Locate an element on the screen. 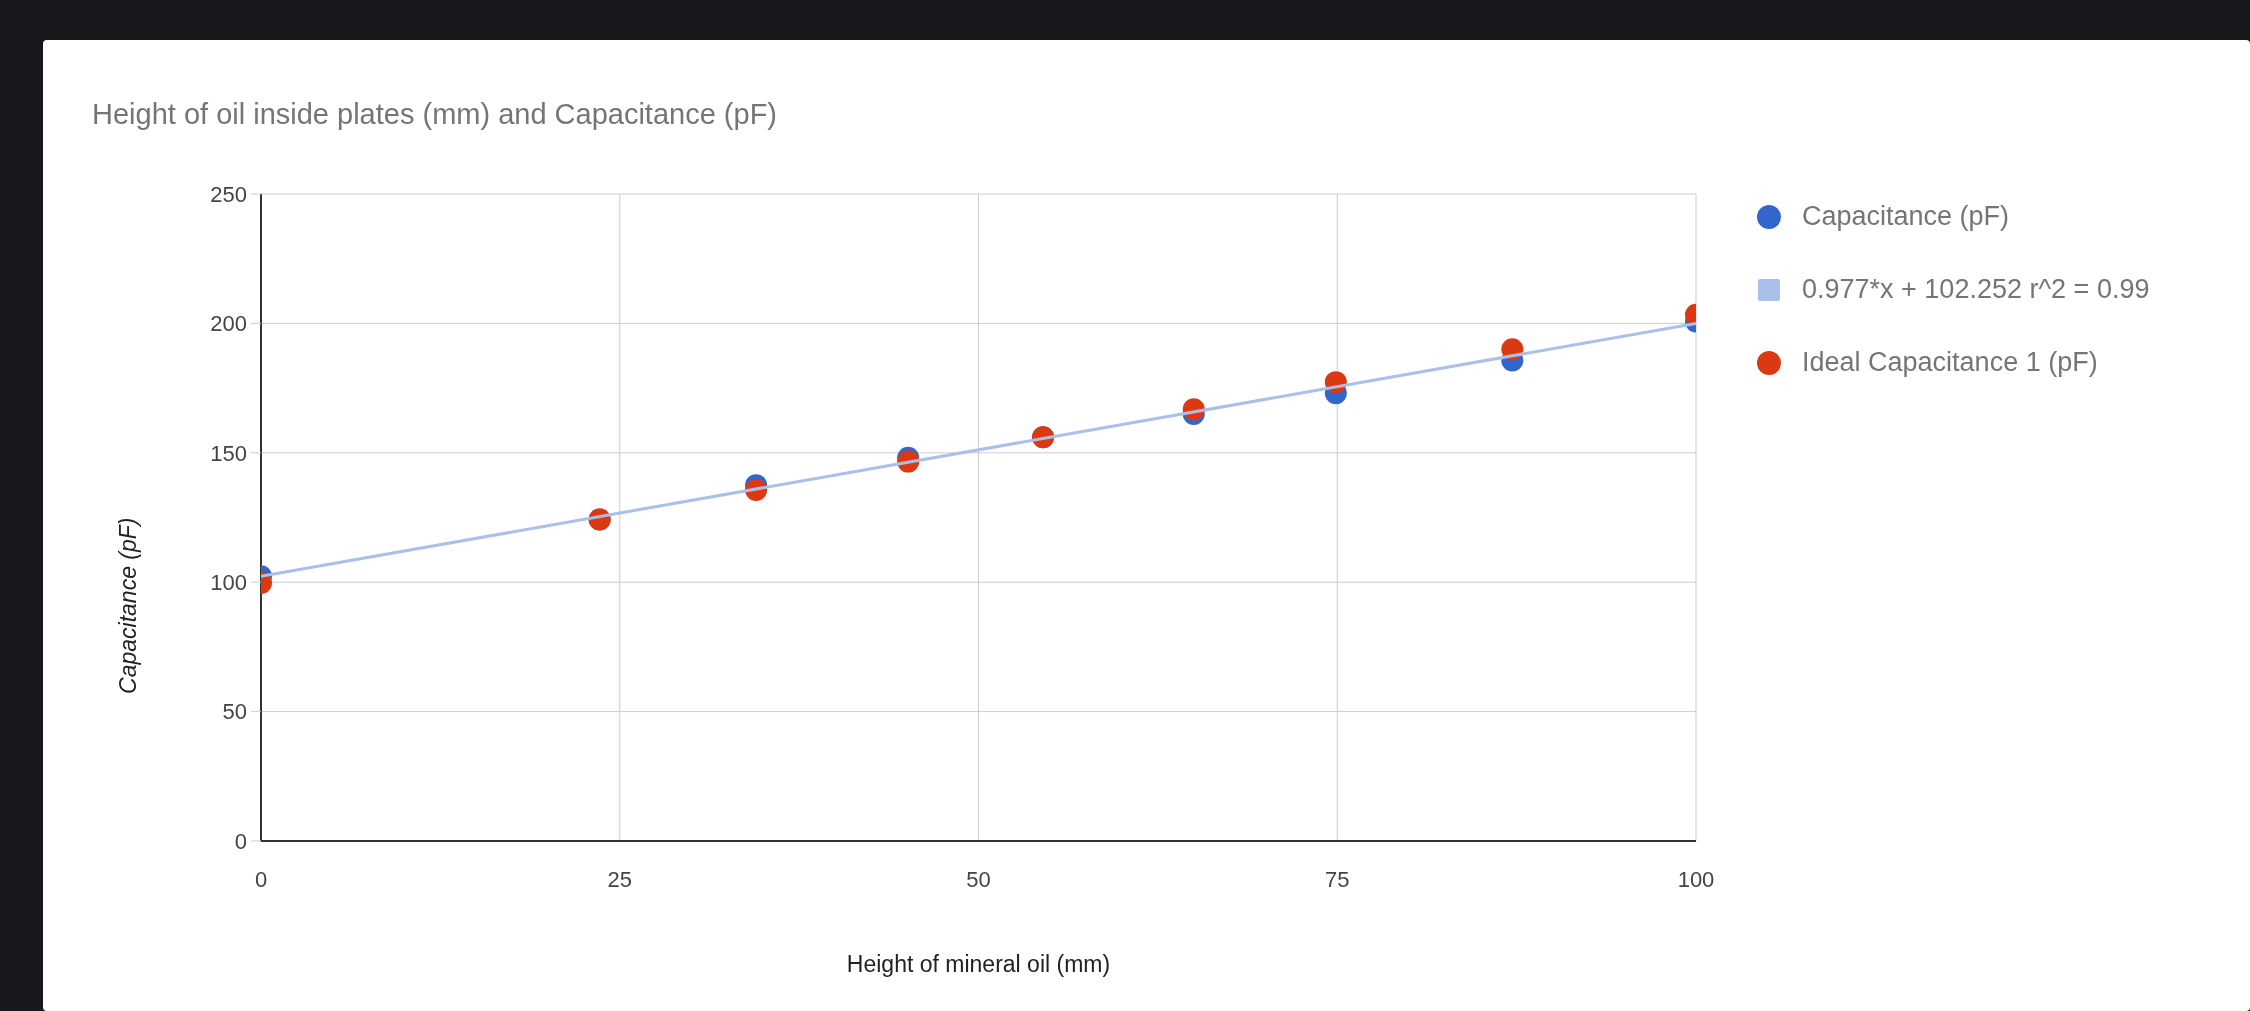 Image resolution: width=2250 pixels, height=1011 pixels. x-tick-label: 50 is located at coordinates (978, 879).